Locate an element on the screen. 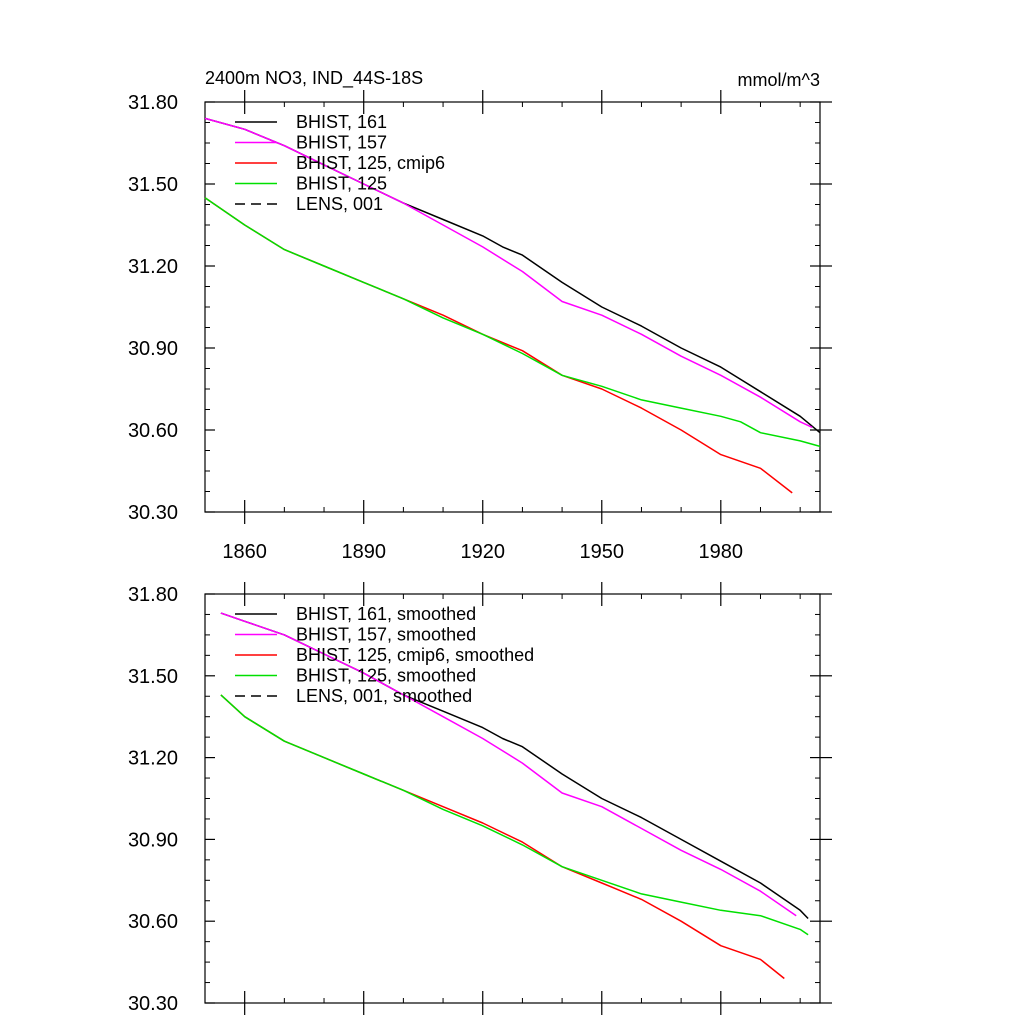 The height and width of the screenshot is (1024, 1024). legend-label: BHIST, 161 is located at coordinates (341, 122).